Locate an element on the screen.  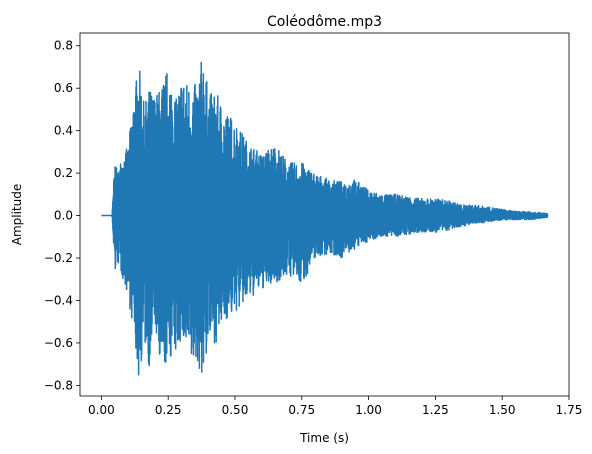
y-tick-label: −0.8 is located at coordinates (58, 385).